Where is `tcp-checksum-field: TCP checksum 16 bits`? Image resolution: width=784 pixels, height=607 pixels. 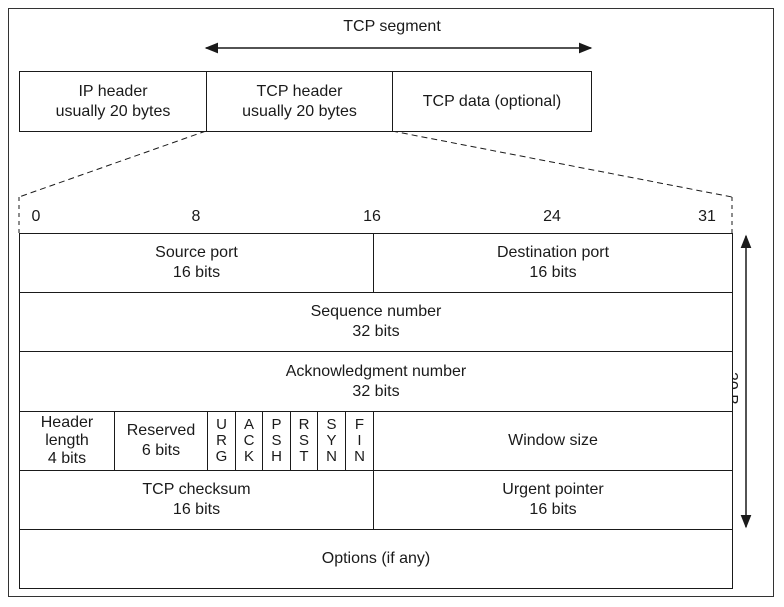
tcp-checksum-field: TCP checksum 16 bits is located at coordinates (196, 500).